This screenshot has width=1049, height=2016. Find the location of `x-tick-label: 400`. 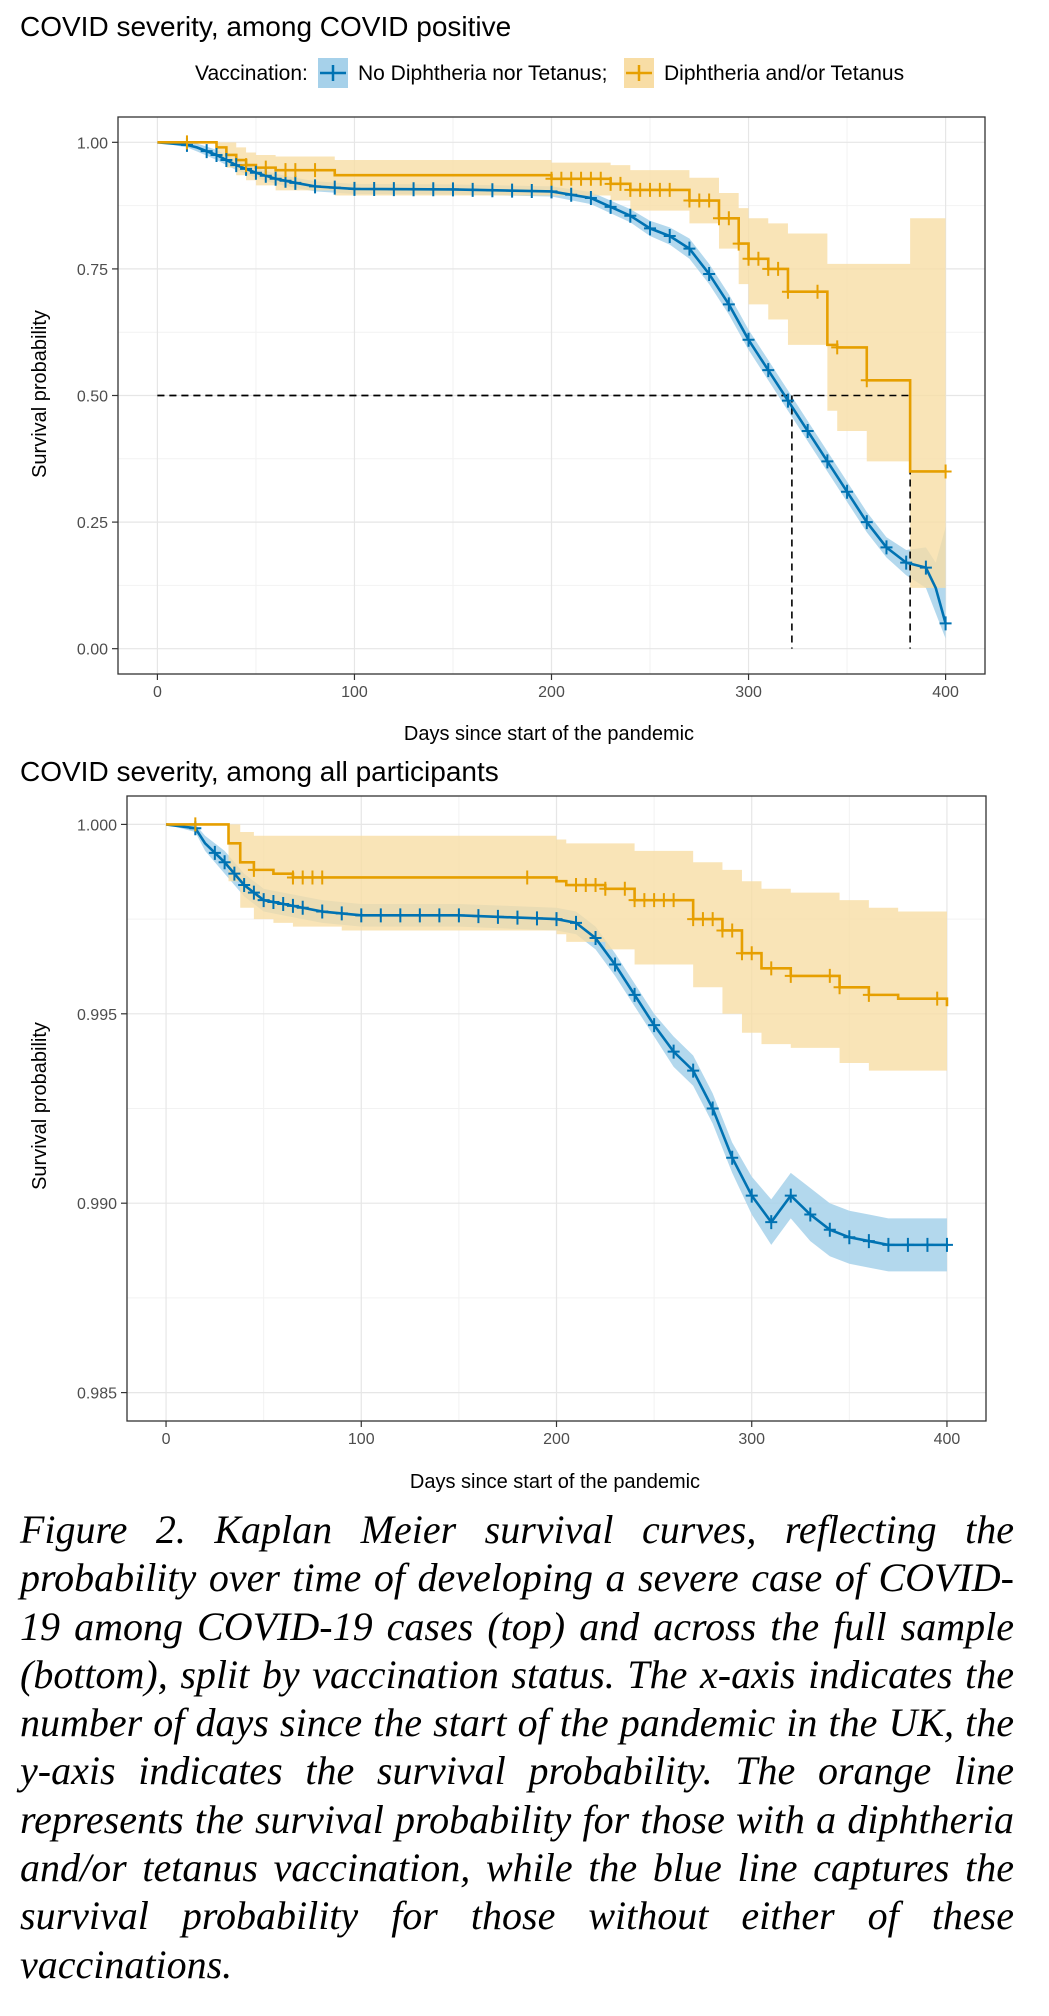

x-tick-label: 400 is located at coordinates (945, 692).